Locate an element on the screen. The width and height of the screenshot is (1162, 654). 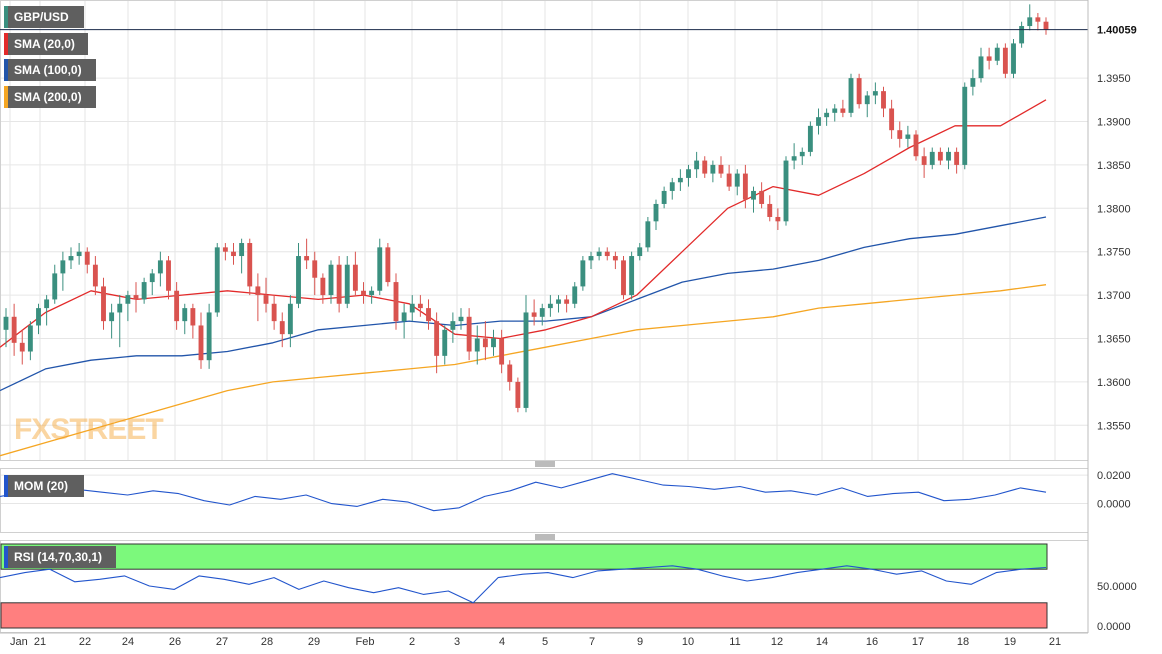
rsi-label: RSI (14,70,30,1) is located at coordinates (60, 557).